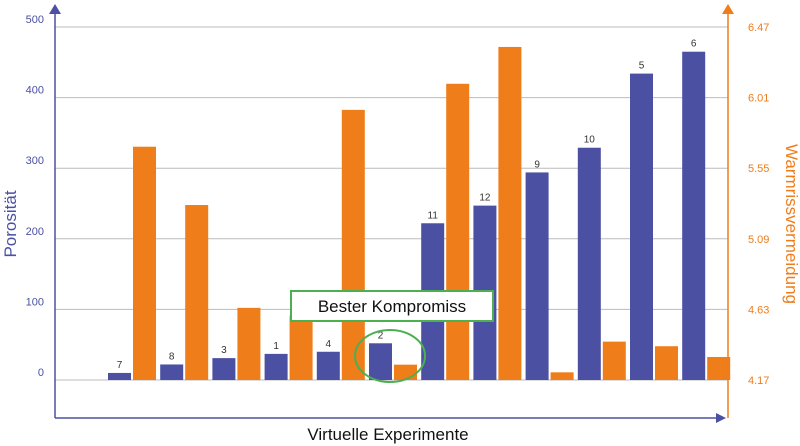 This screenshot has width=800, height=446. What do you see at coordinates (387, 434) in the screenshot?
I see `x-axis-label: Virtuelle Experimente` at bounding box center [387, 434].